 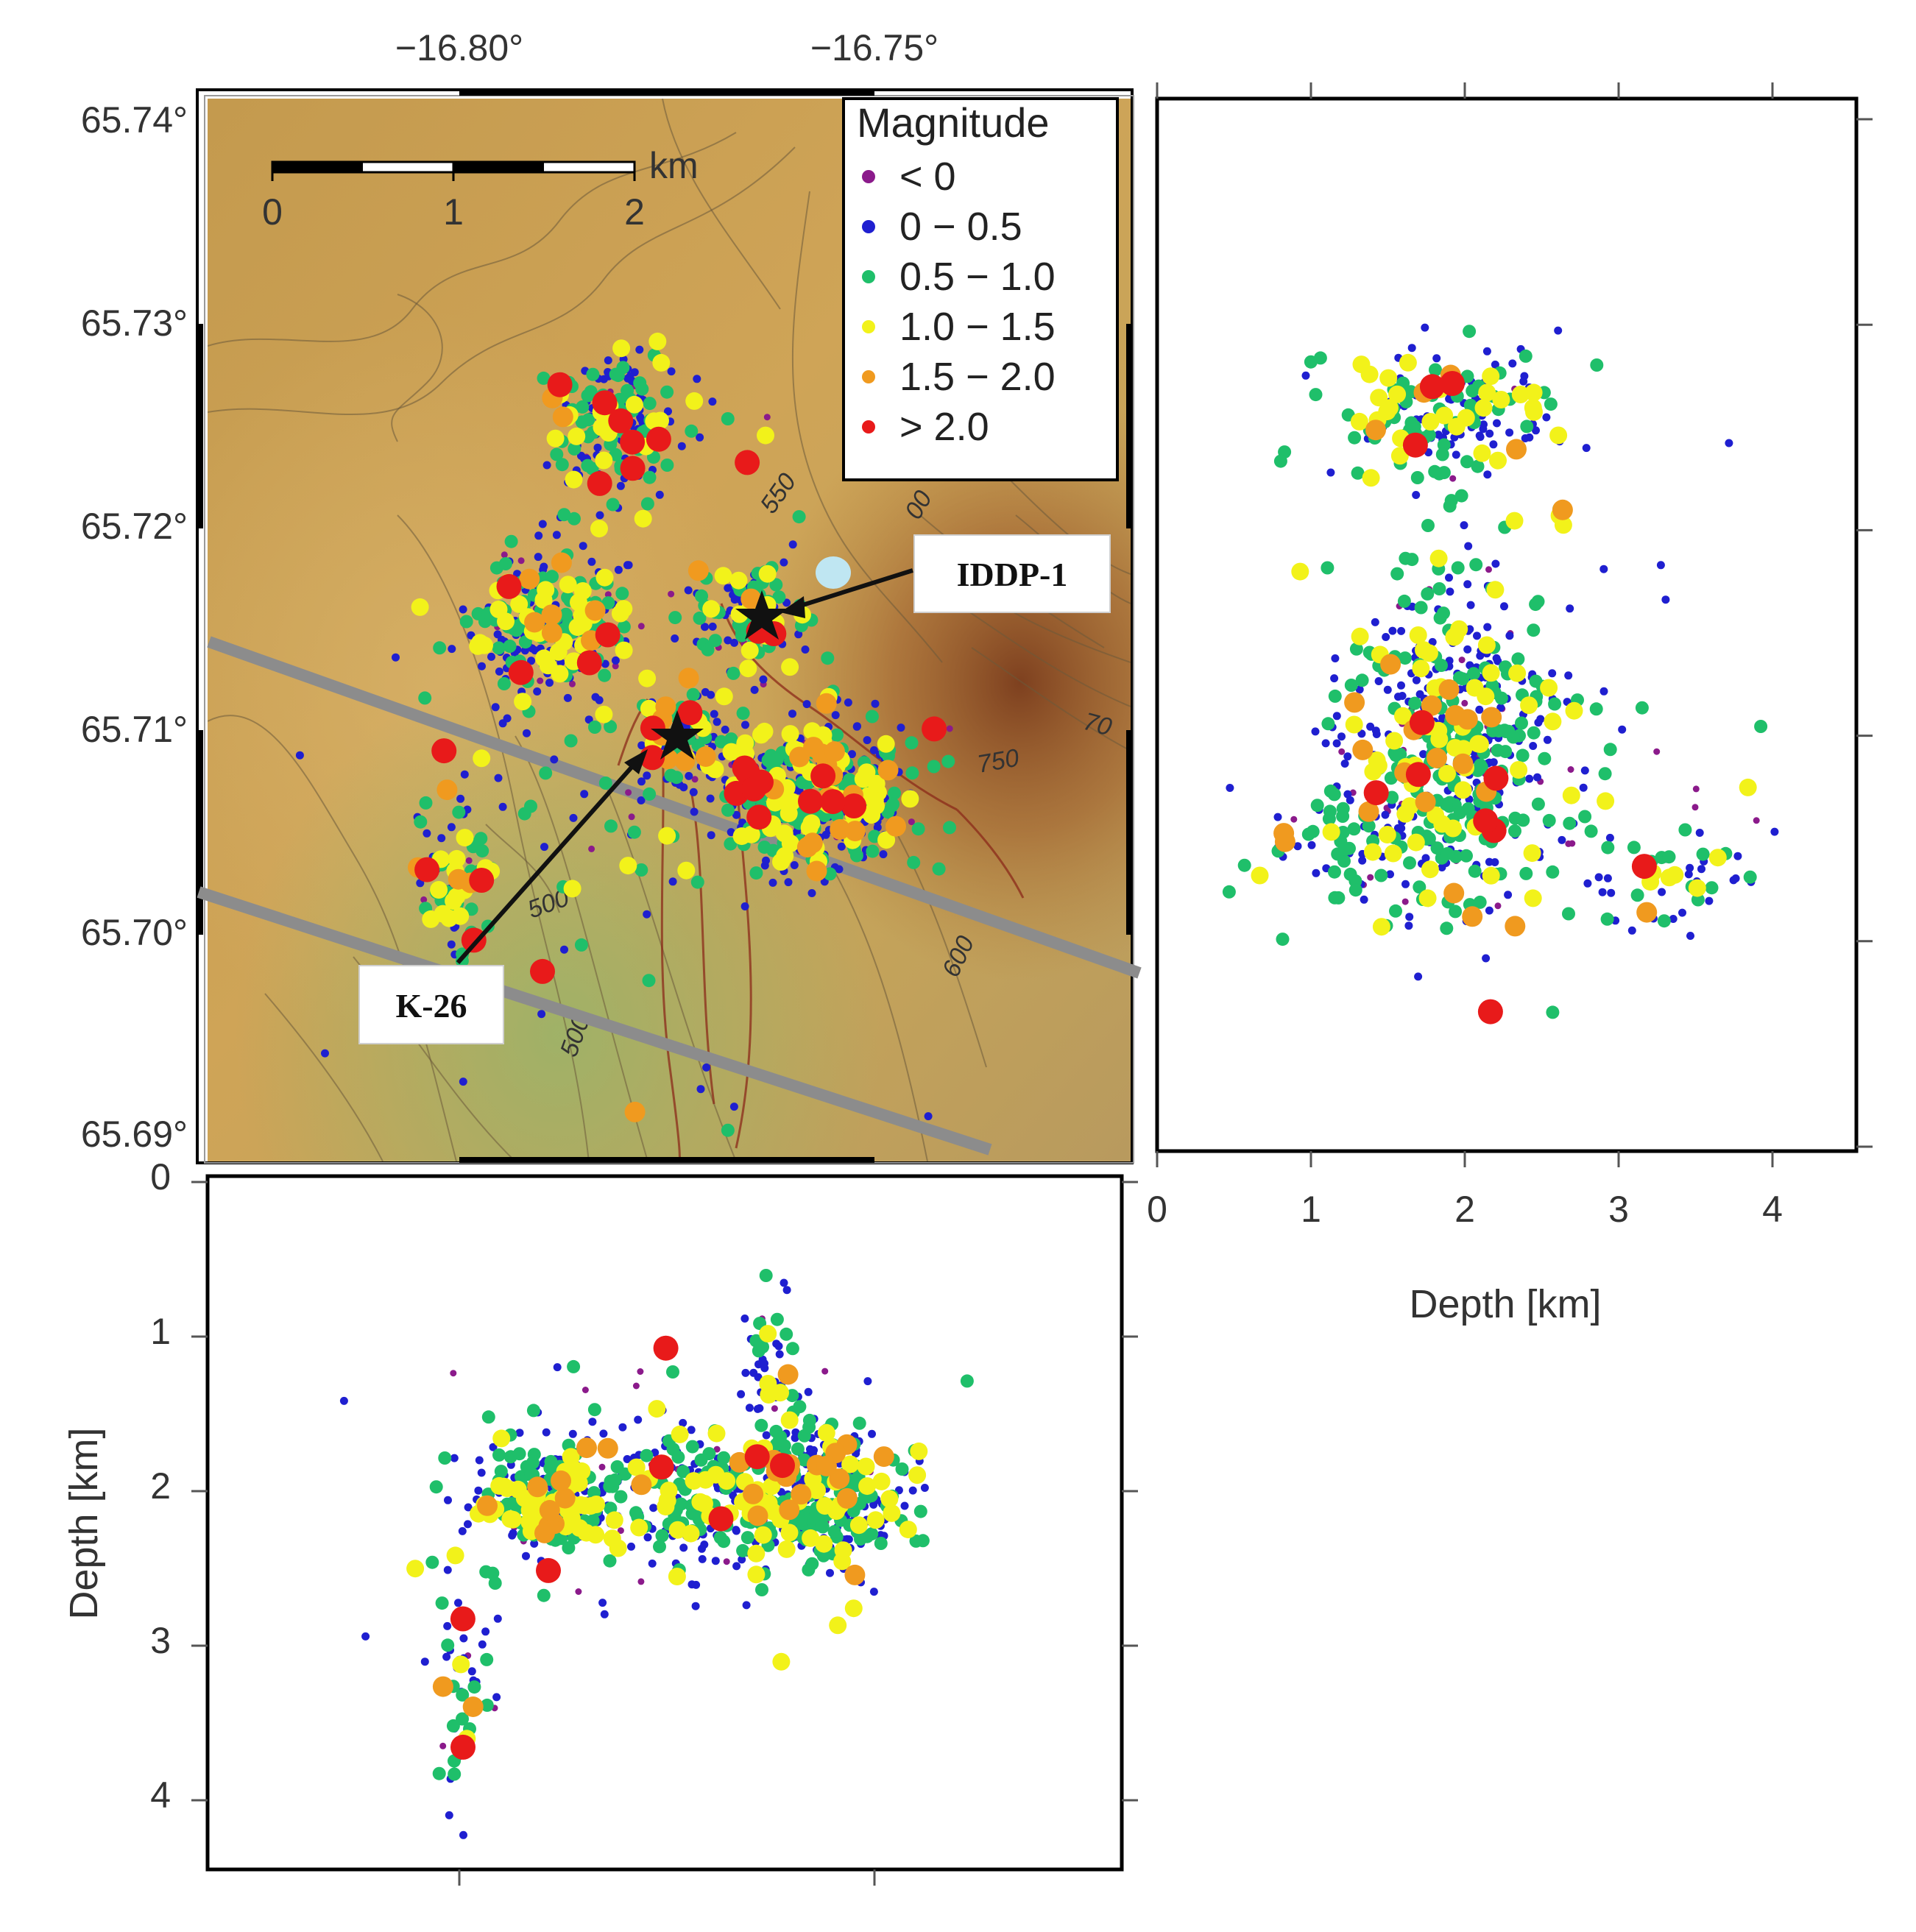 I want to click on well-k26-star-icon, so click(x=677, y=735).